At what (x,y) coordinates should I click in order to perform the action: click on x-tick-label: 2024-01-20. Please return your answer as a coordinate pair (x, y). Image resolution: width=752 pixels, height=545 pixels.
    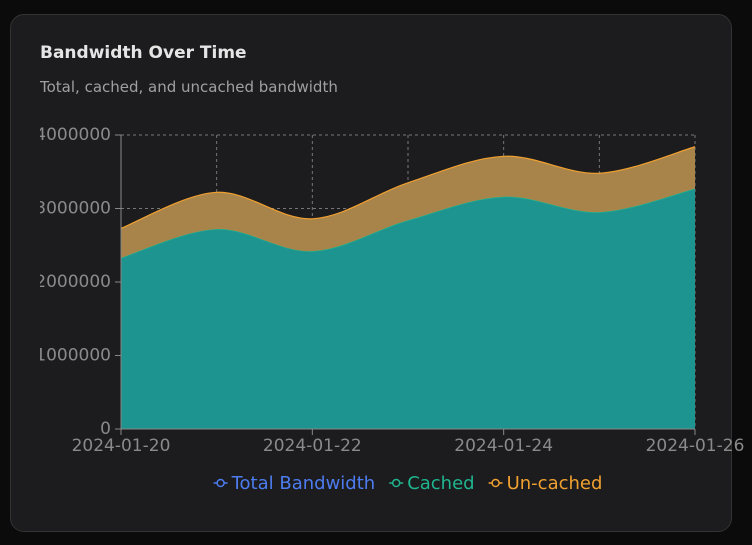
    Looking at the image, I should click on (121, 446).